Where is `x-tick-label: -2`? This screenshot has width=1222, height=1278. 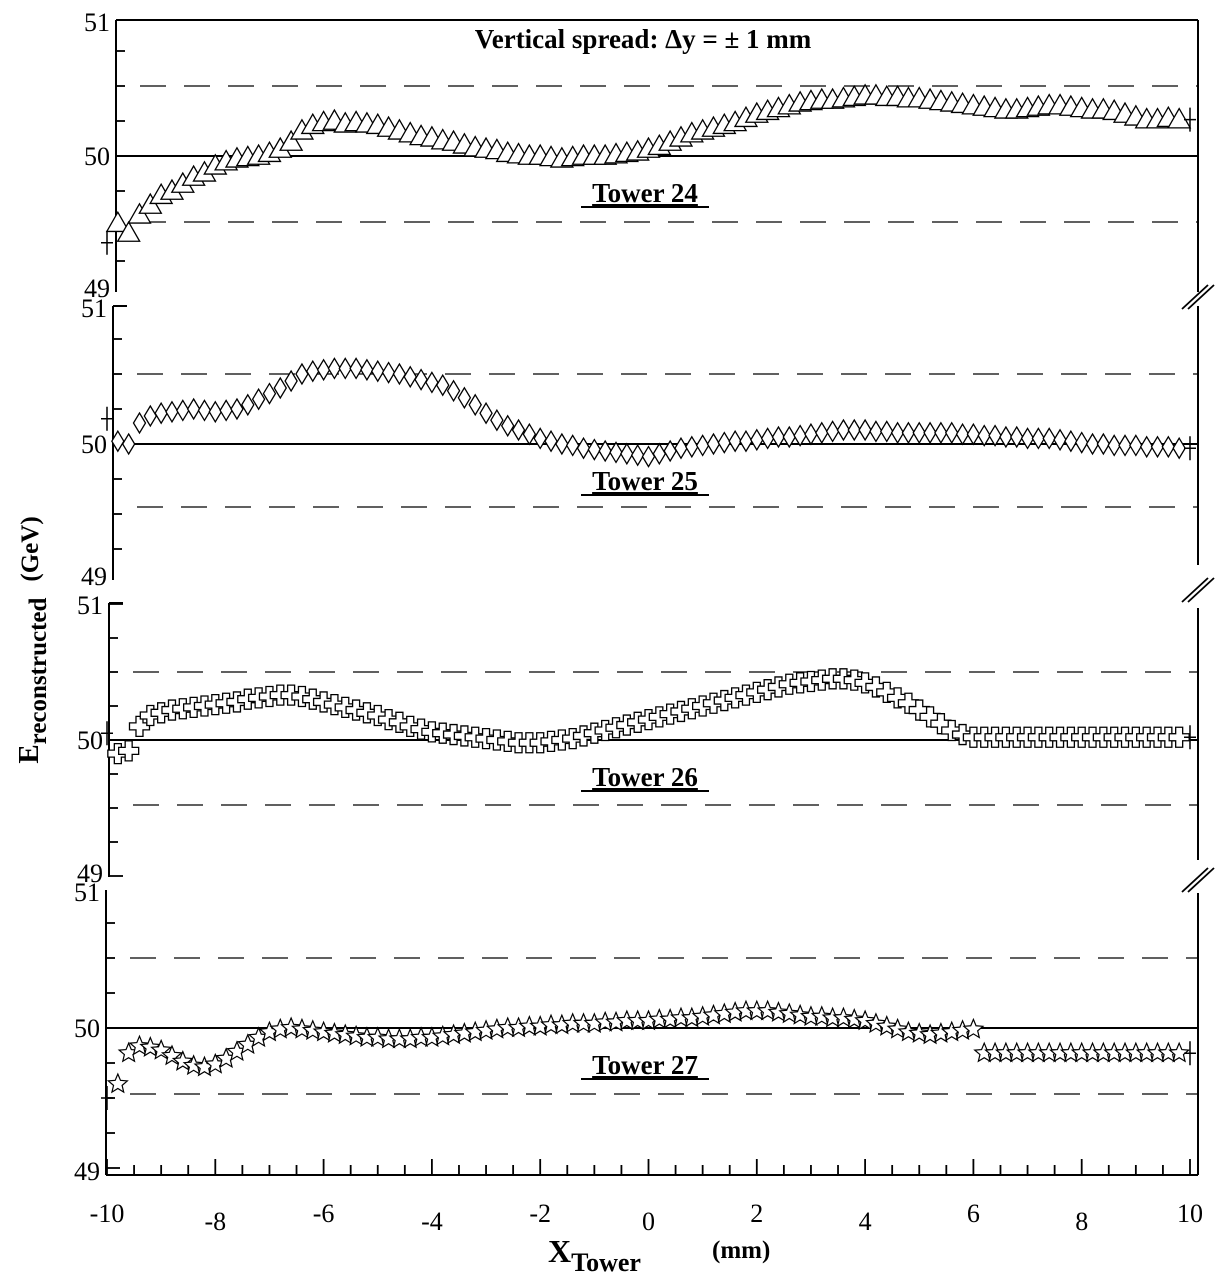 x-tick-label: -2 is located at coordinates (540, 1213).